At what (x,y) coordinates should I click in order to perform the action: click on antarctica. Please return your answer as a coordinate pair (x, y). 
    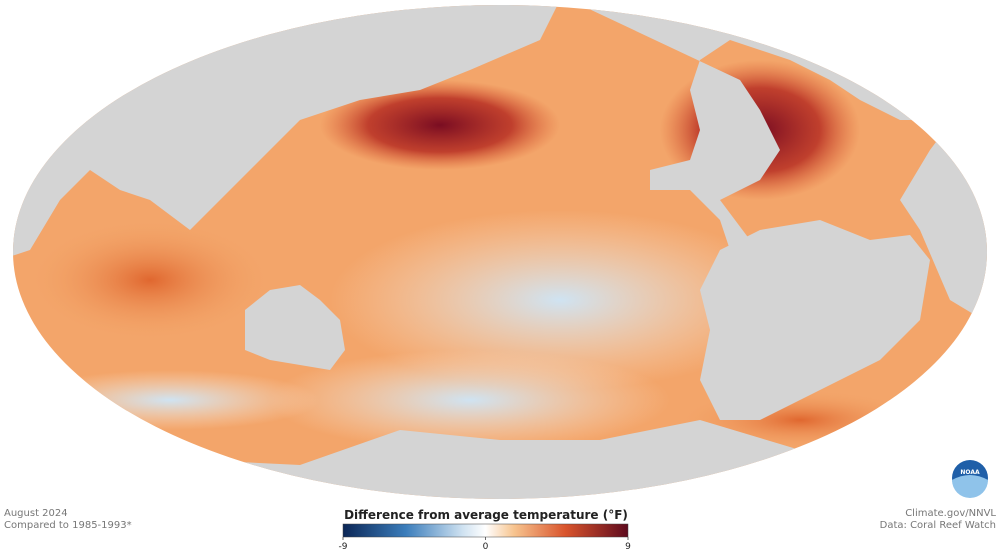
    Looking at the image, I should click on (500, 459).